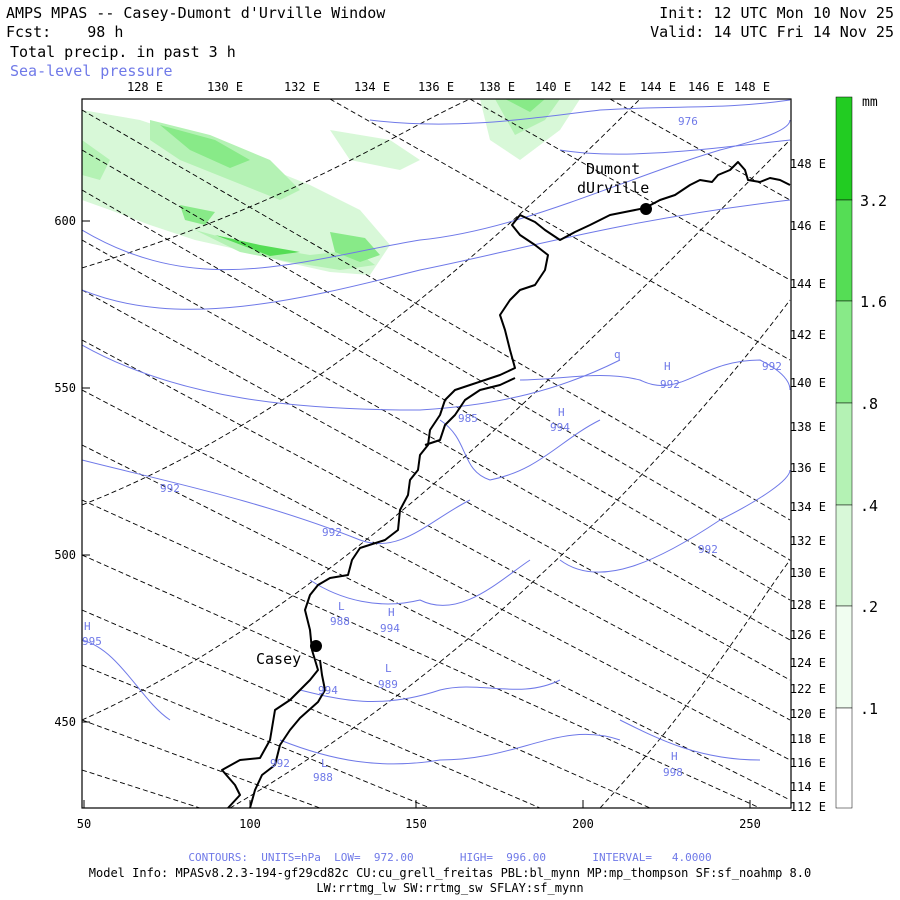 Image resolution: width=900 pixels, height=900 pixels. What do you see at coordinates (808, 541) in the screenshot?
I see `right-lon-label: 132 E` at bounding box center [808, 541].